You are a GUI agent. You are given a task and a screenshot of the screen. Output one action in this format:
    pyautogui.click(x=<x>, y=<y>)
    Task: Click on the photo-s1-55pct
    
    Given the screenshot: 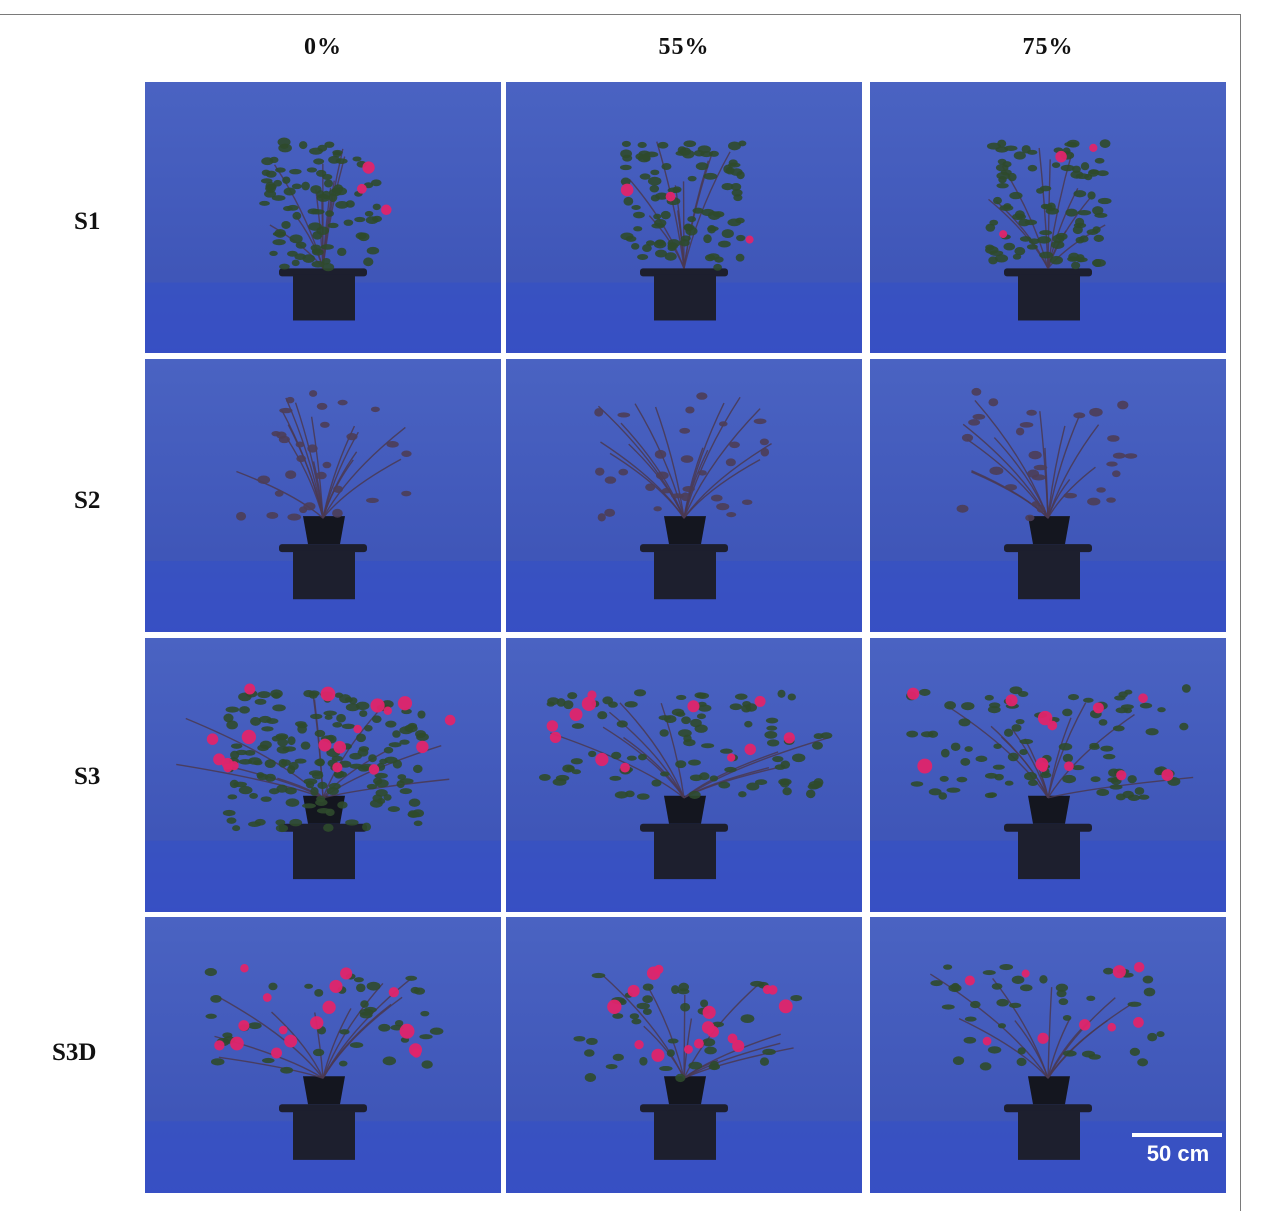 What is the action you would take?
    pyautogui.click(x=684, y=217)
    